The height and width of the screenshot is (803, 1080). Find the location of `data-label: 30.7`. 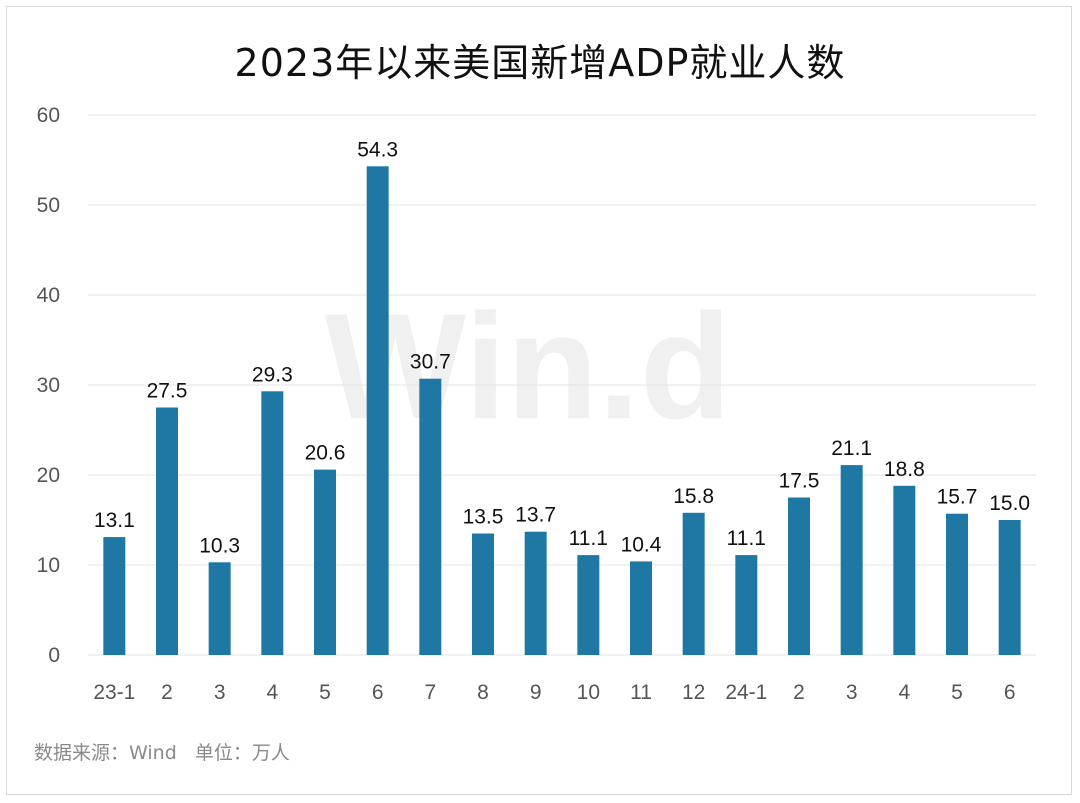

data-label: 30.7 is located at coordinates (430, 362).